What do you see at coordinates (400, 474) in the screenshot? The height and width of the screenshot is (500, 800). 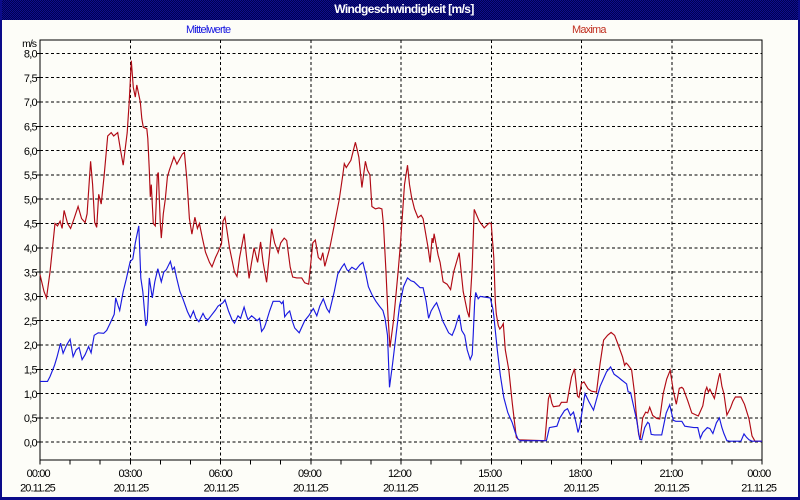 I see `svg-text: 12:00` at bounding box center [400, 474].